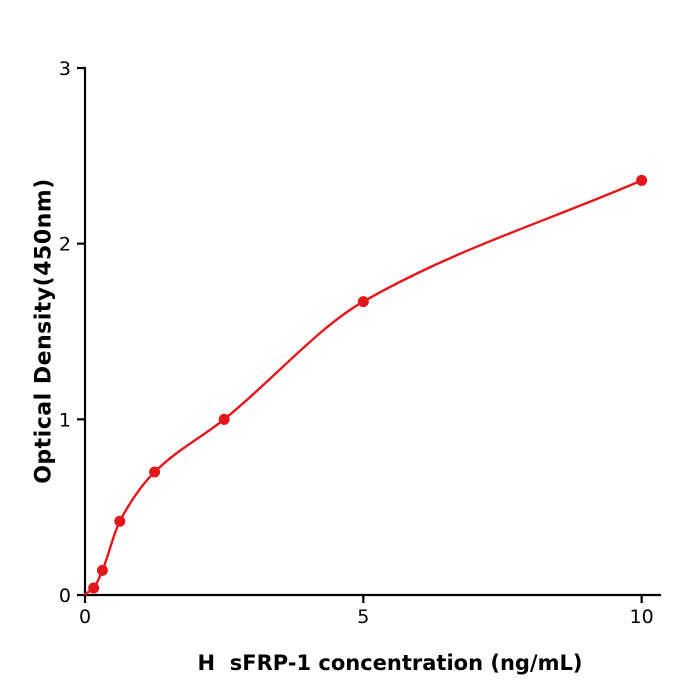 The height and width of the screenshot is (700, 700). What do you see at coordinates (65, 245) in the screenshot?
I see `y-tick-label: 2` at bounding box center [65, 245].